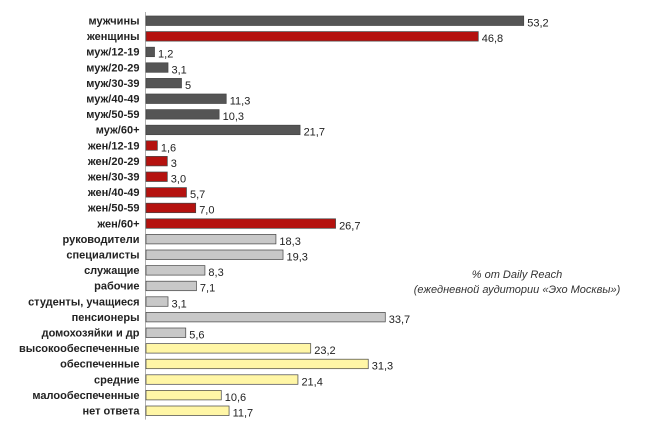 The height and width of the screenshot is (425, 649). I want to click on value-label: 23,2, so click(324, 351).